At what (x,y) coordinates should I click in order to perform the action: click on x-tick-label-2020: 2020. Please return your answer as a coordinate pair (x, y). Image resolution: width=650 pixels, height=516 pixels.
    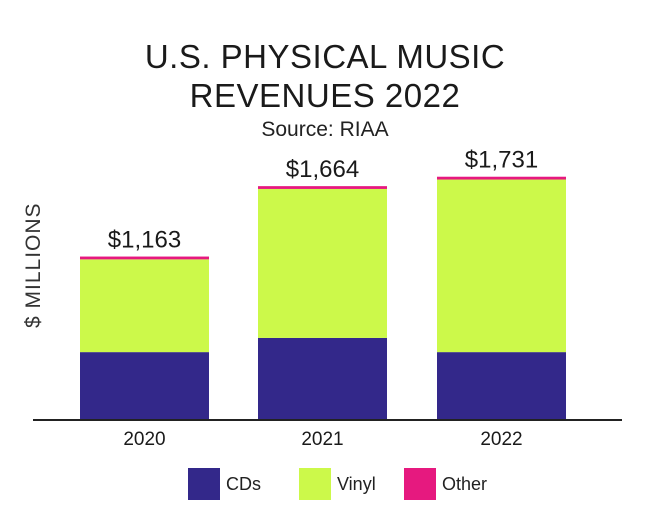
    Looking at the image, I should click on (144, 439).